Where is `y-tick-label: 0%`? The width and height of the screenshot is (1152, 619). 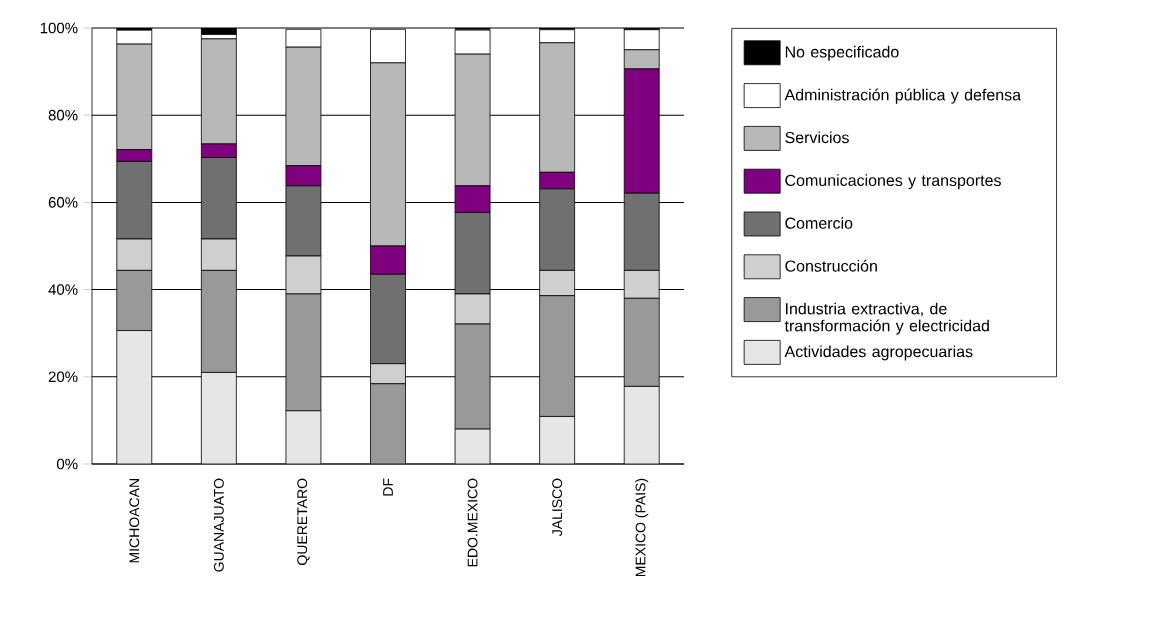
y-tick-label: 0% is located at coordinates (67, 464).